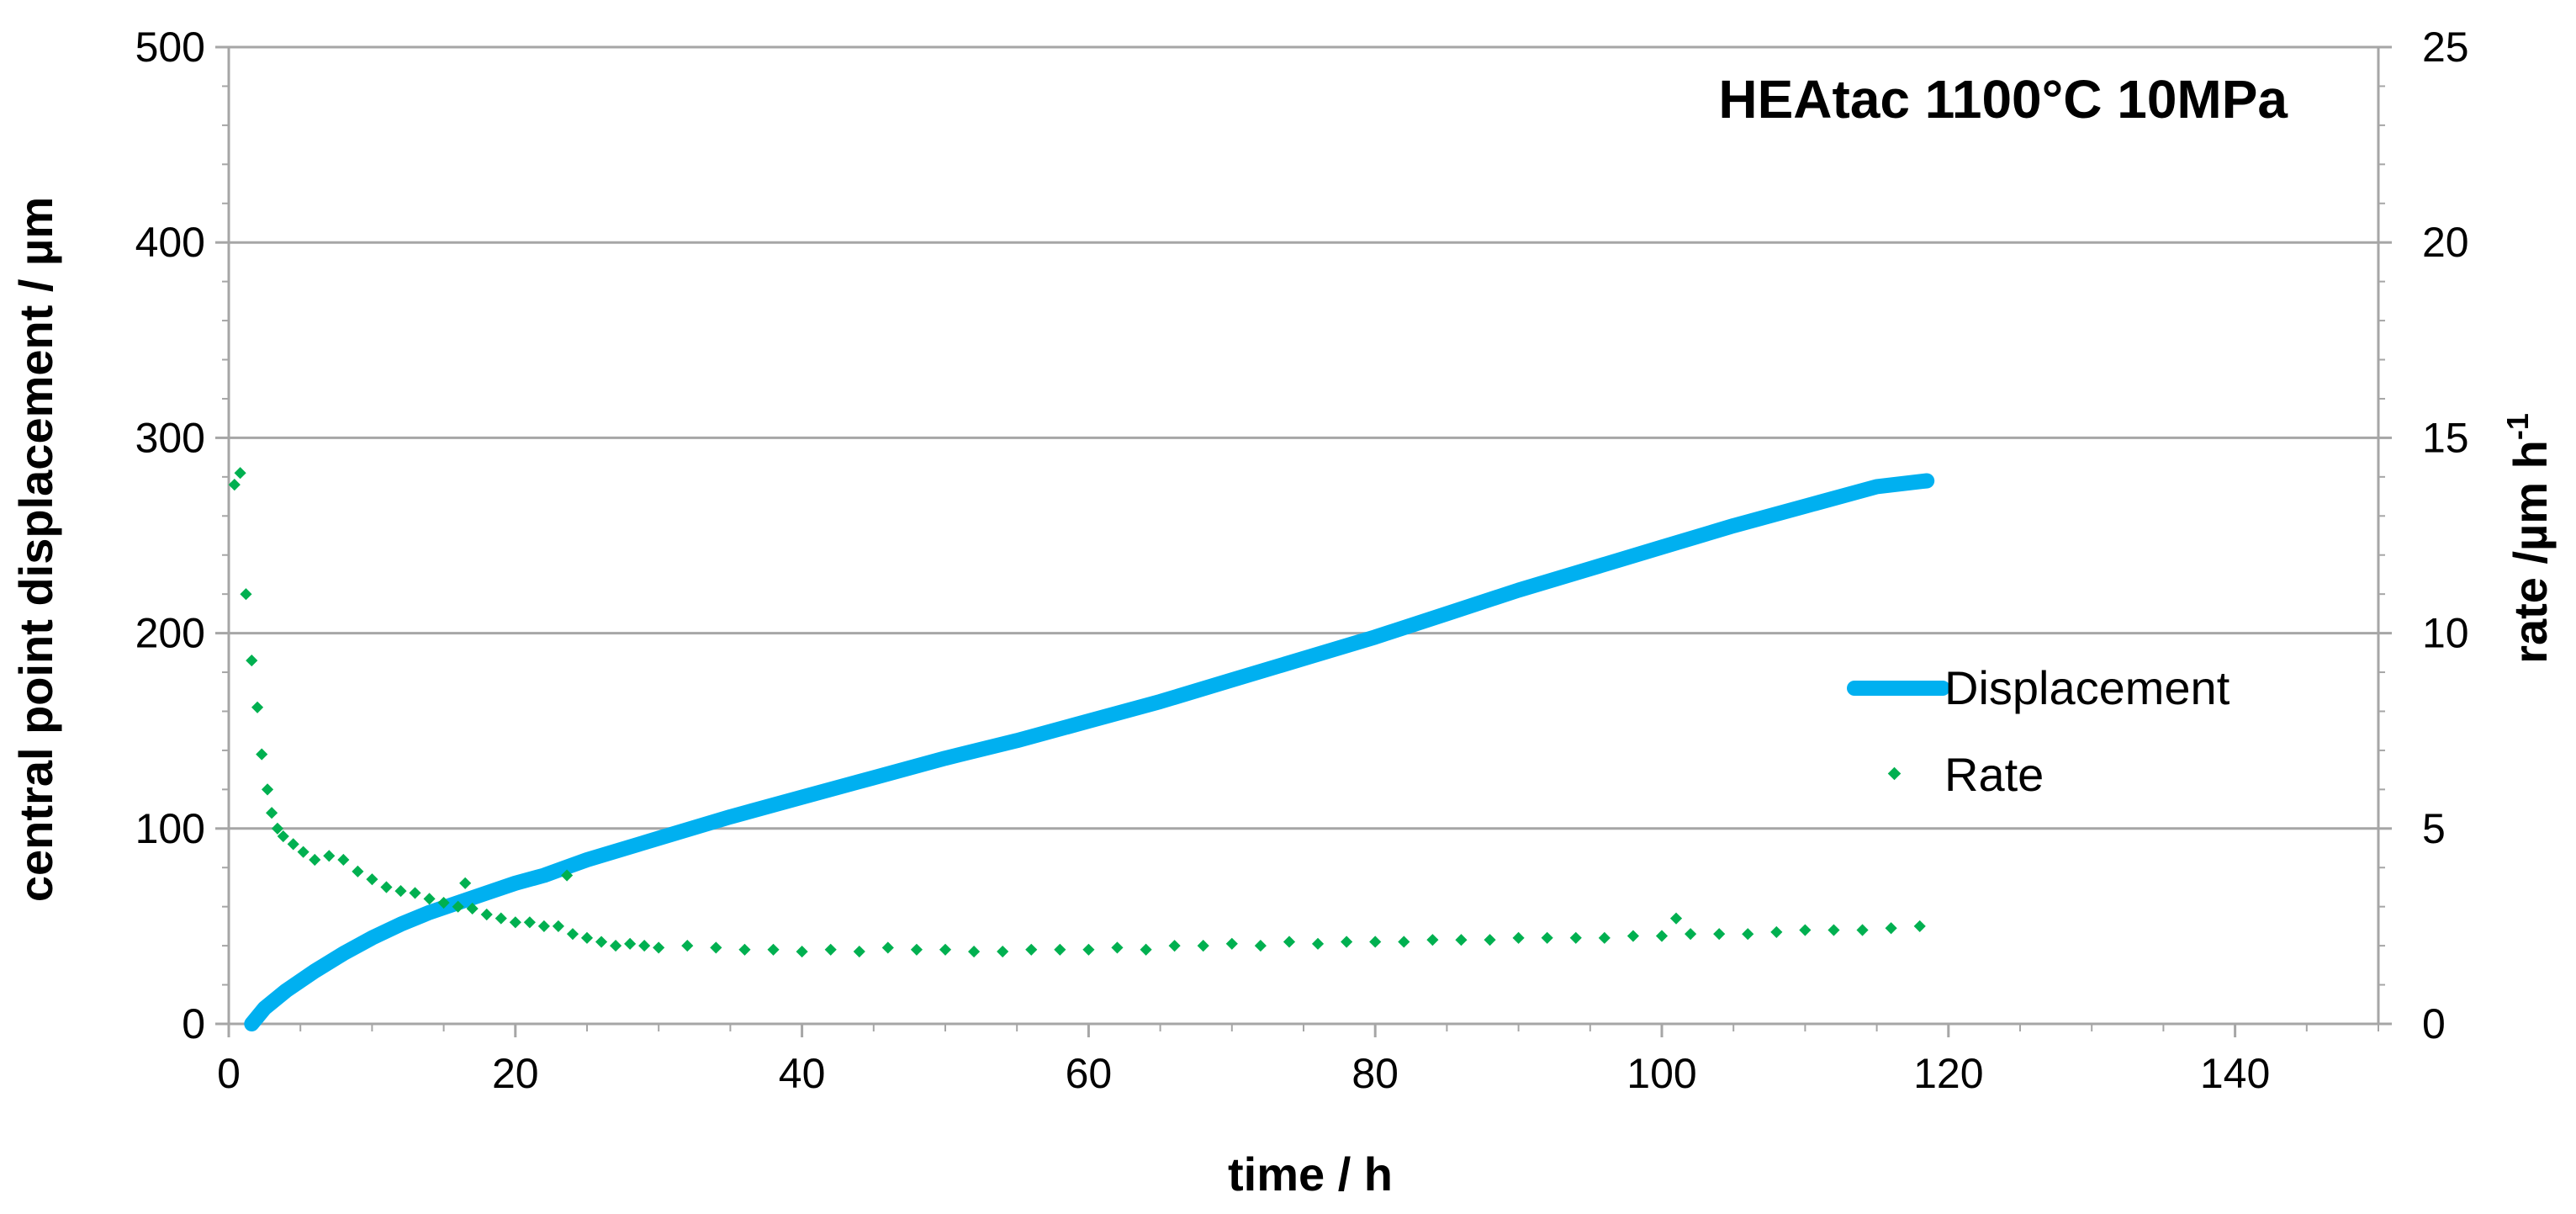 This screenshot has width=2576, height=1214. What do you see at coordinates (515, 1073) in the screenshot?
I see `x-tick-label-20: 20` at bounding box center [515, 1073].